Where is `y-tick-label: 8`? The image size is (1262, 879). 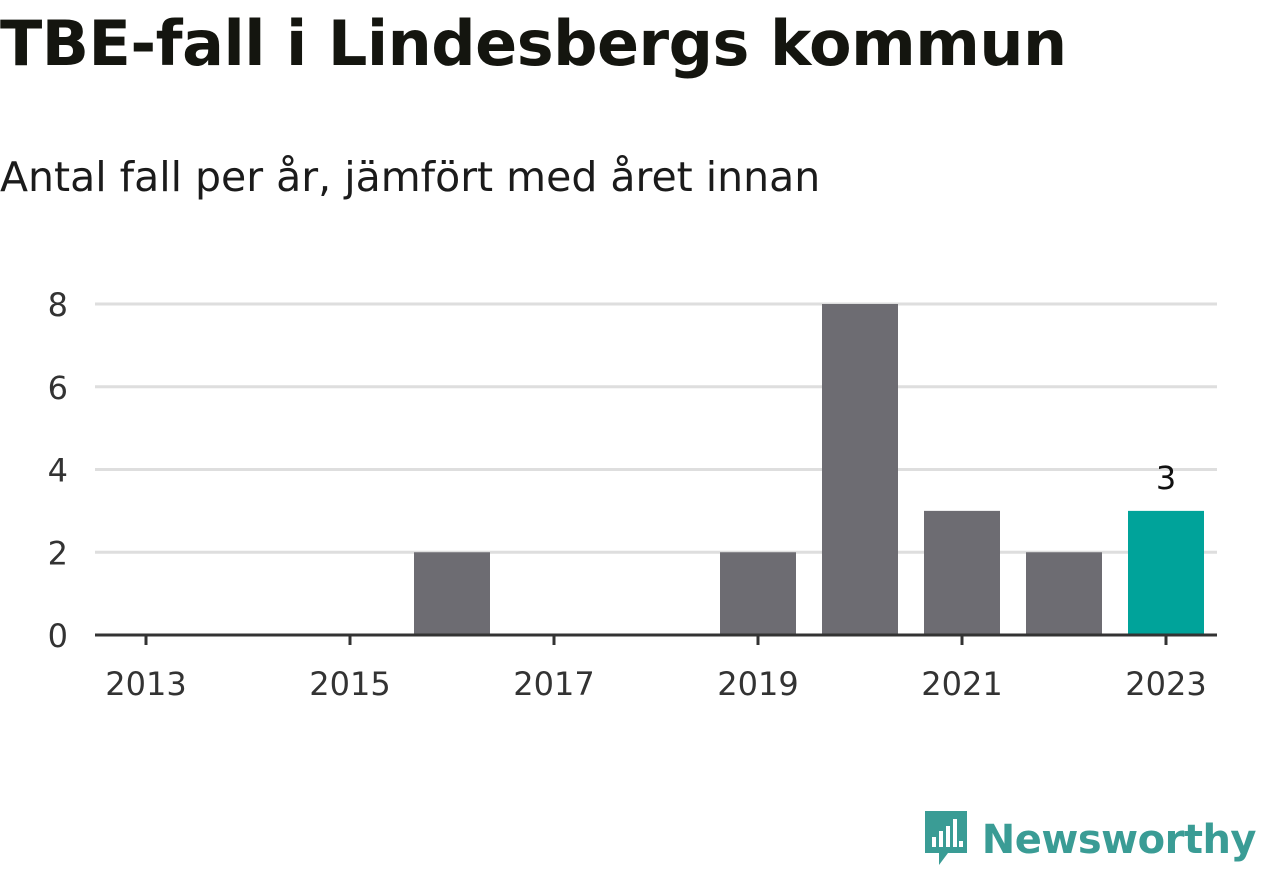
y-tick-label: 8 is located at coordinates (58, 305).